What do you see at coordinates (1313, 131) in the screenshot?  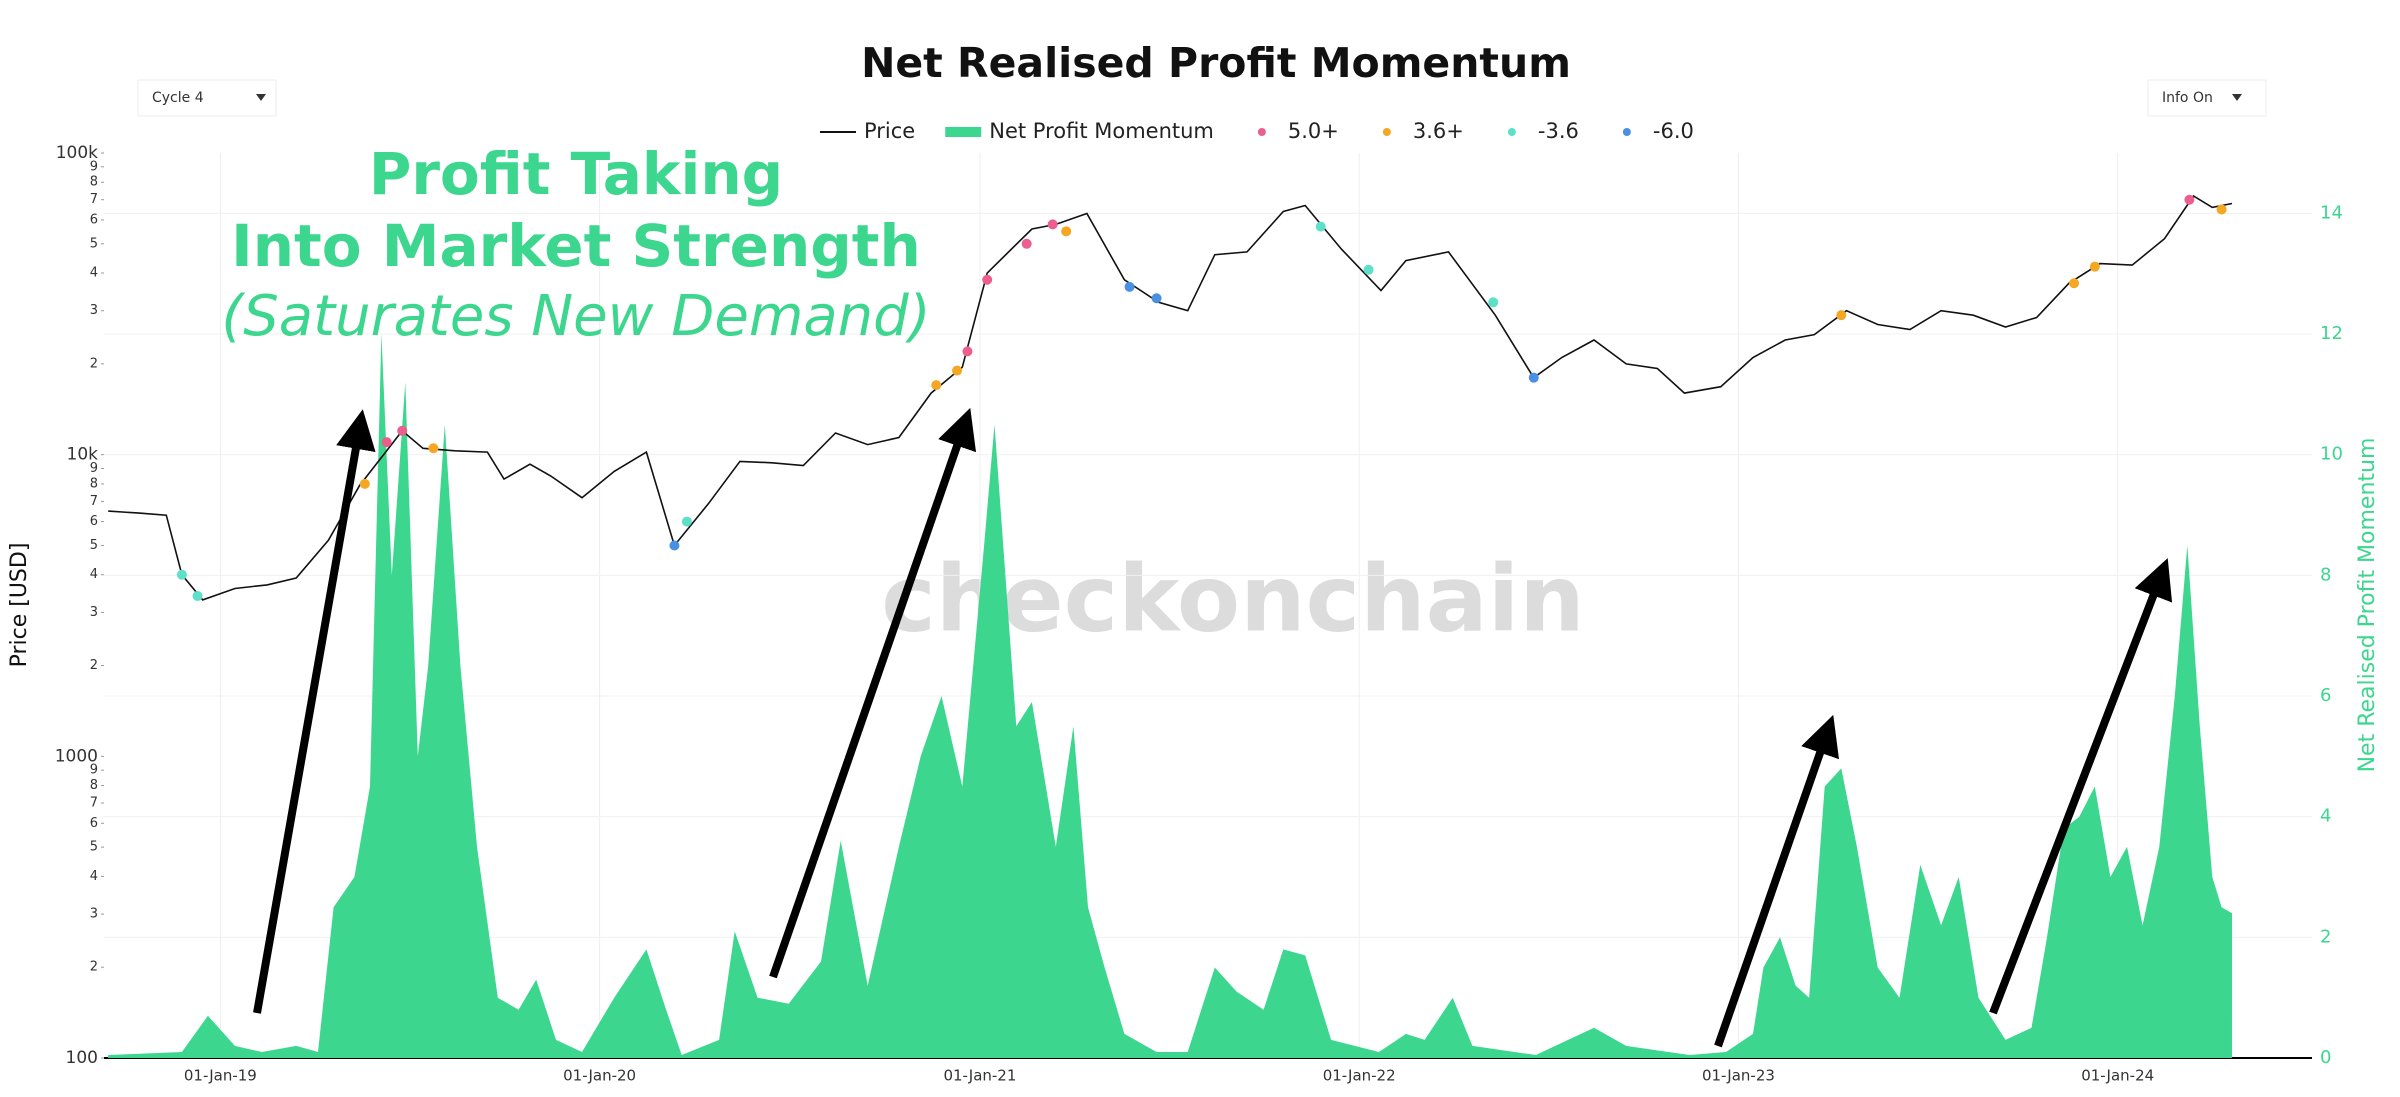 I see `legend-label: 5.0+` at bounding box center [1313, 131].